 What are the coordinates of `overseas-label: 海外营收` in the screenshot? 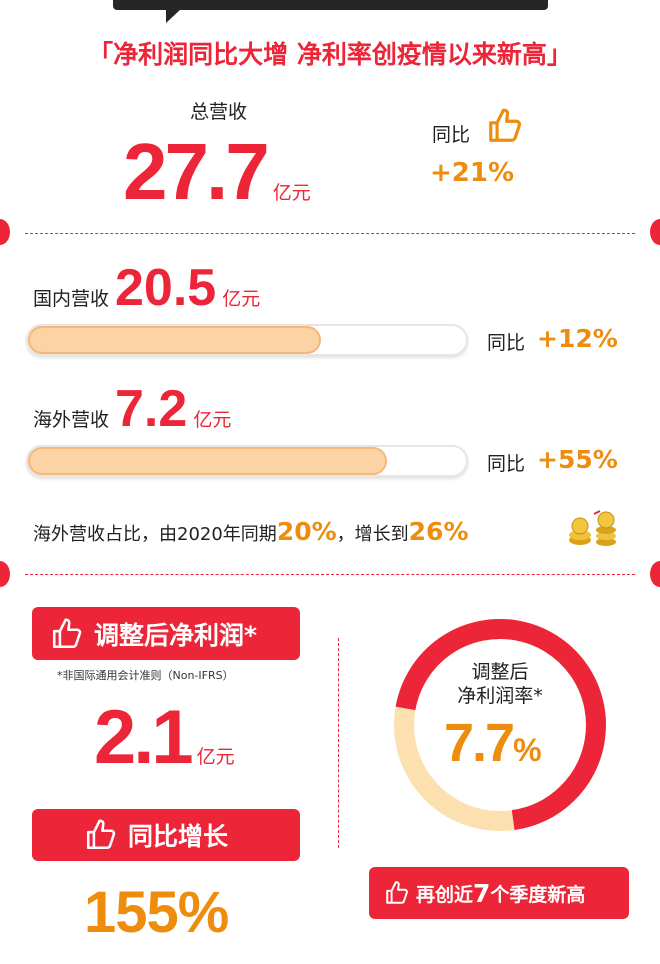 It's located at (71, 420).